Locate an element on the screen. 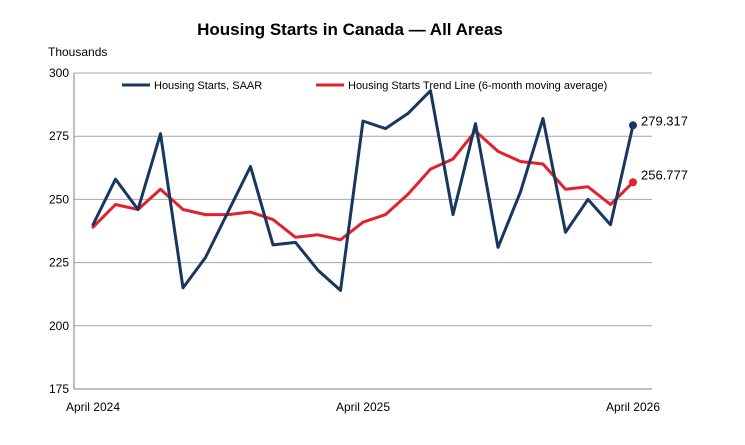  x-tick-label: April 2025 is located at coordinates (363, 407).